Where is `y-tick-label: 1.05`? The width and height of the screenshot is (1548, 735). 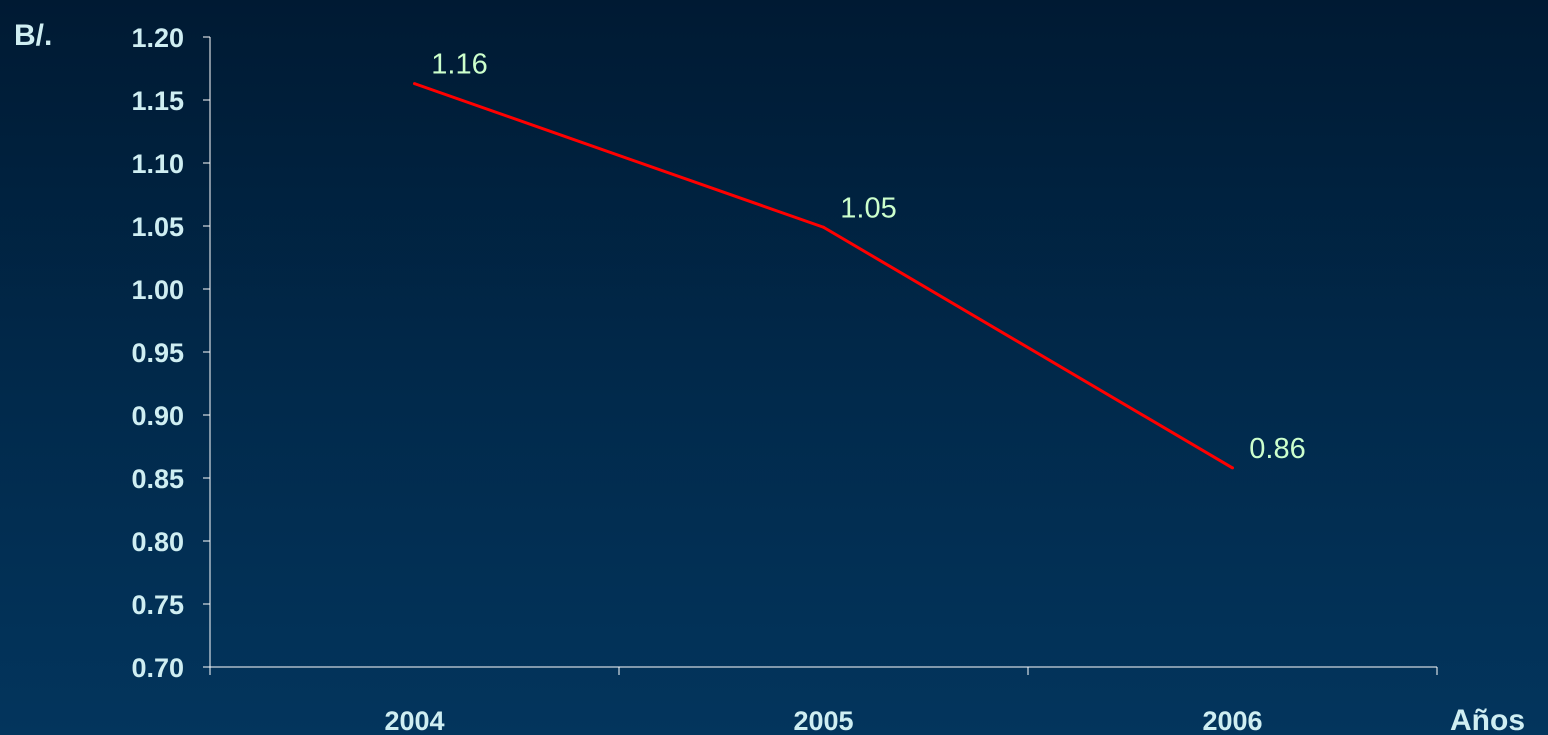
y-tick-label: 1.05 is located at coordinates (157, 227).